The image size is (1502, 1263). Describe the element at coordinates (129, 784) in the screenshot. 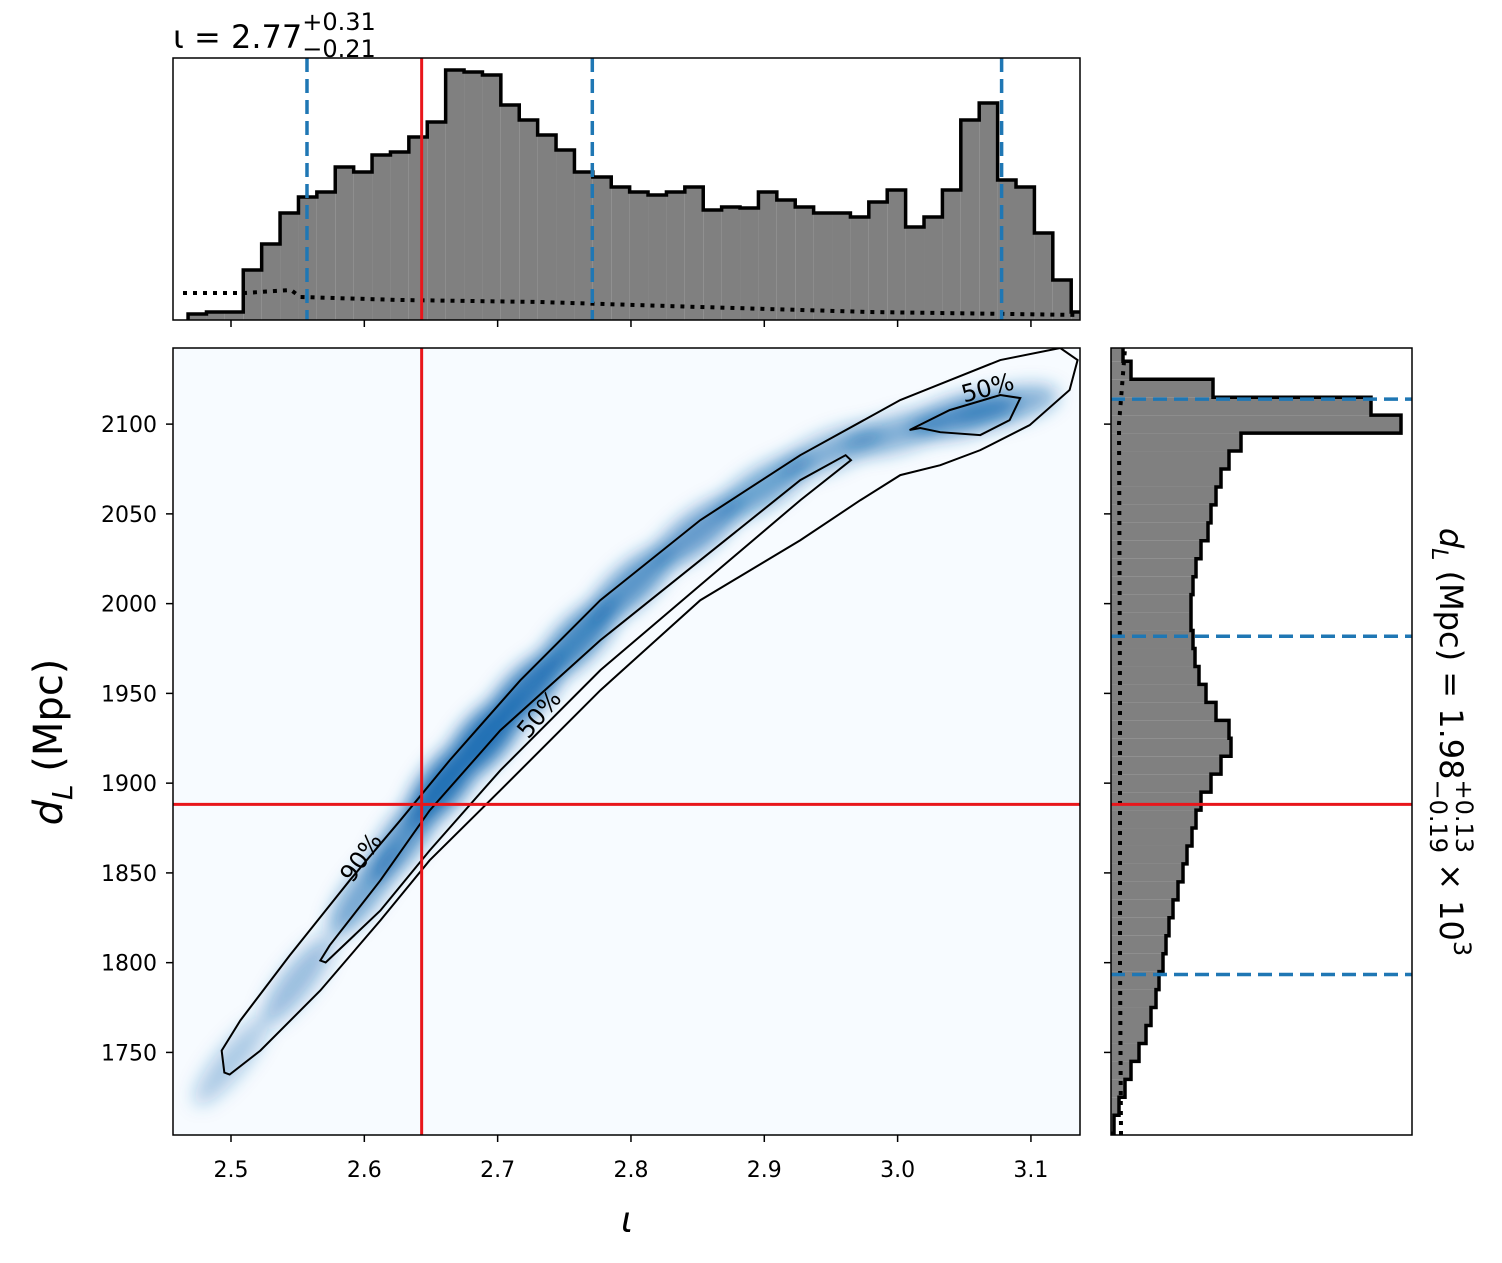

I see `y-tick-label: 1900` at that location.